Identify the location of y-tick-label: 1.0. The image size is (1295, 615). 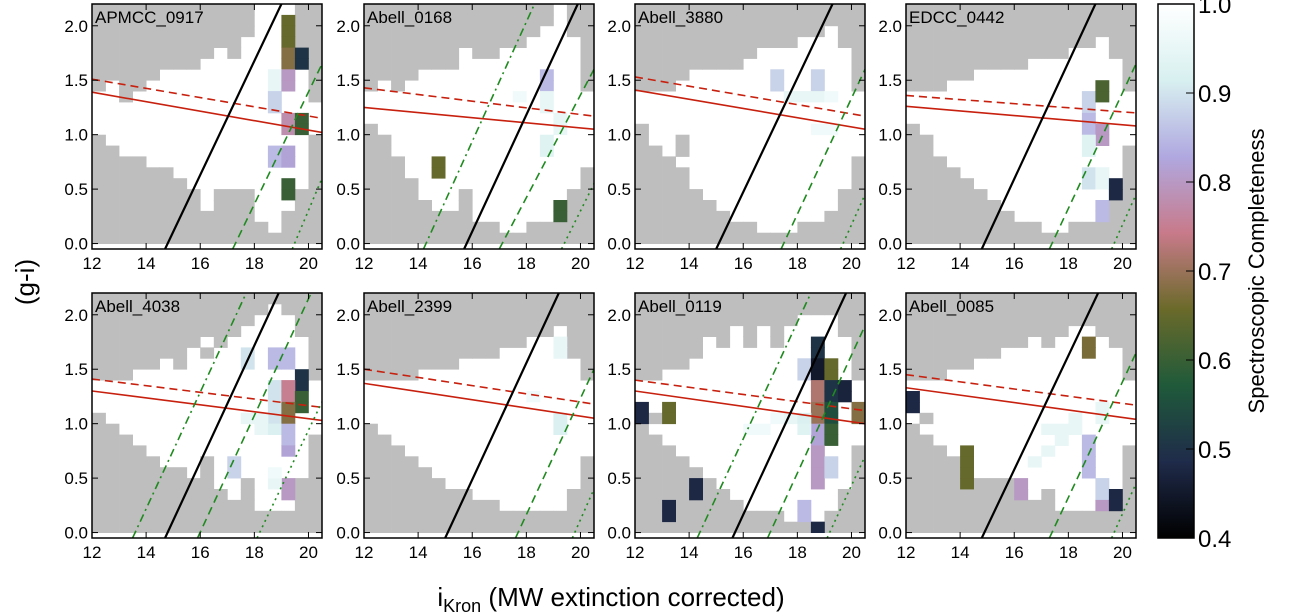
(890, 424).